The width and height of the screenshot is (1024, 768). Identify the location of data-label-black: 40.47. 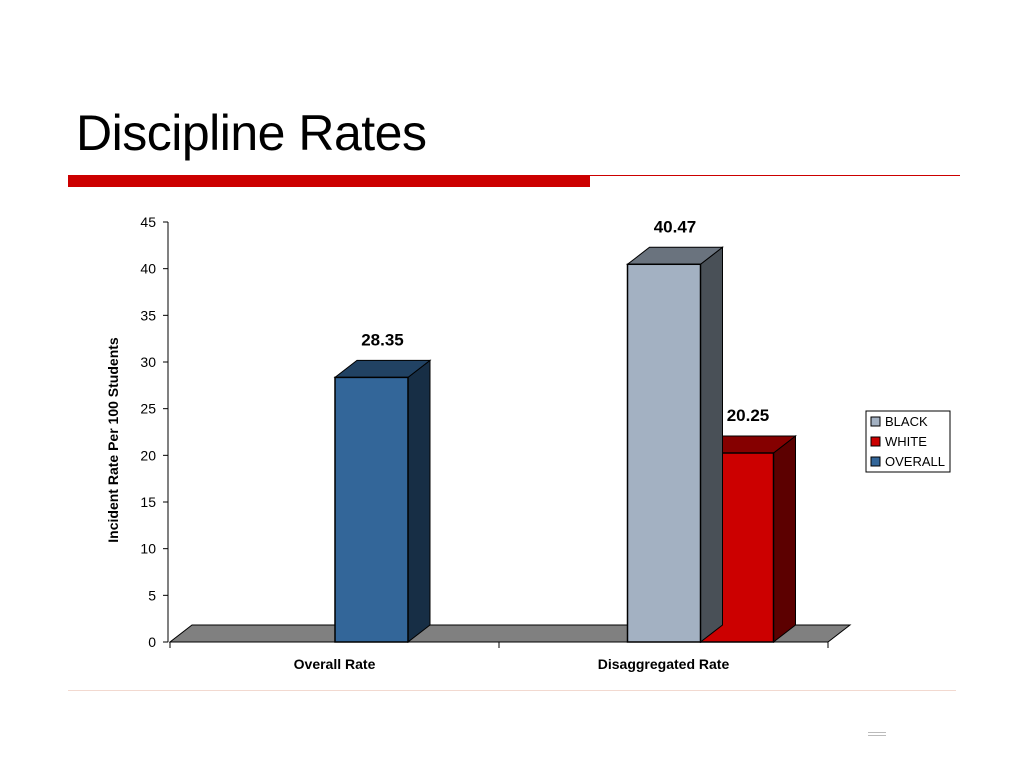
(675, 226).